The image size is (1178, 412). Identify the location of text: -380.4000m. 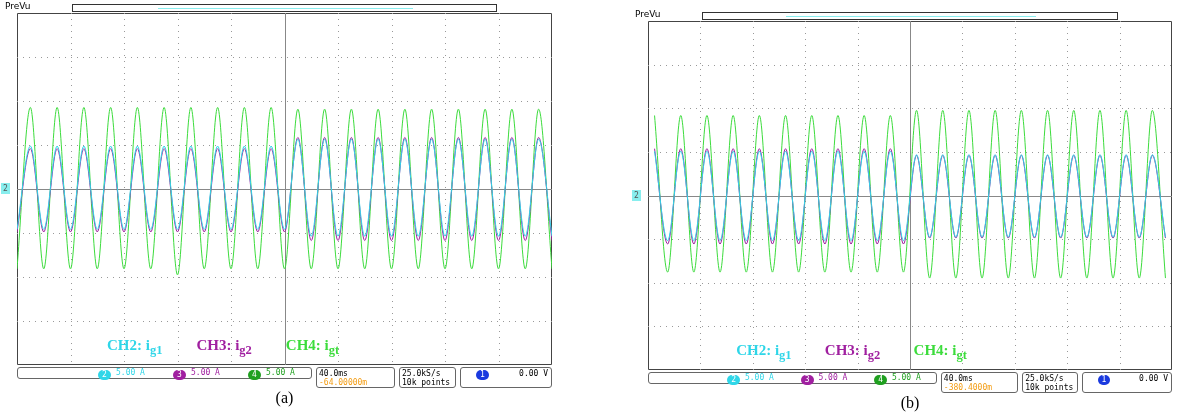
(968, 387).